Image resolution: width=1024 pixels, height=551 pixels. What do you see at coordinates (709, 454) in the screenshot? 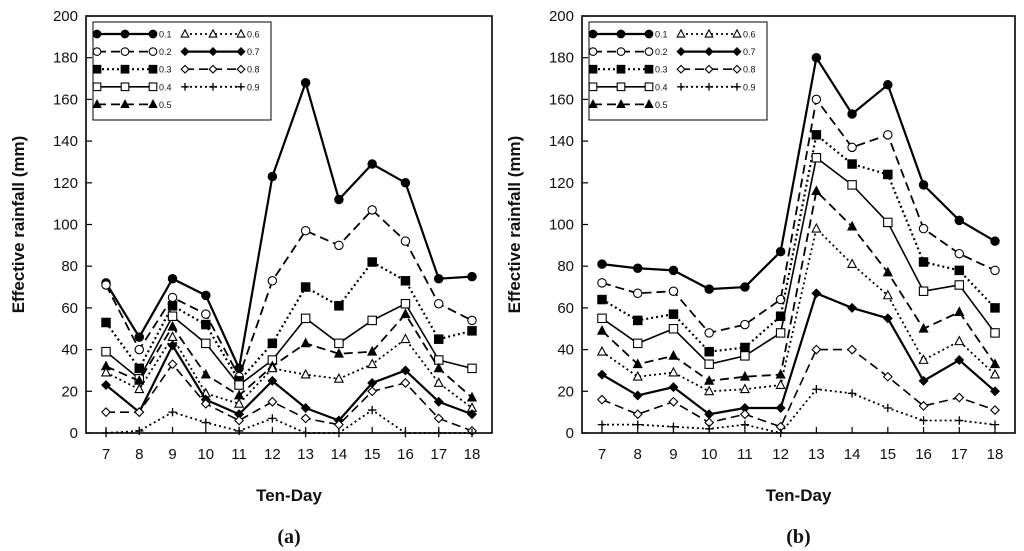
I see `x-tick-label: 10` at bounding box center [709, 454].